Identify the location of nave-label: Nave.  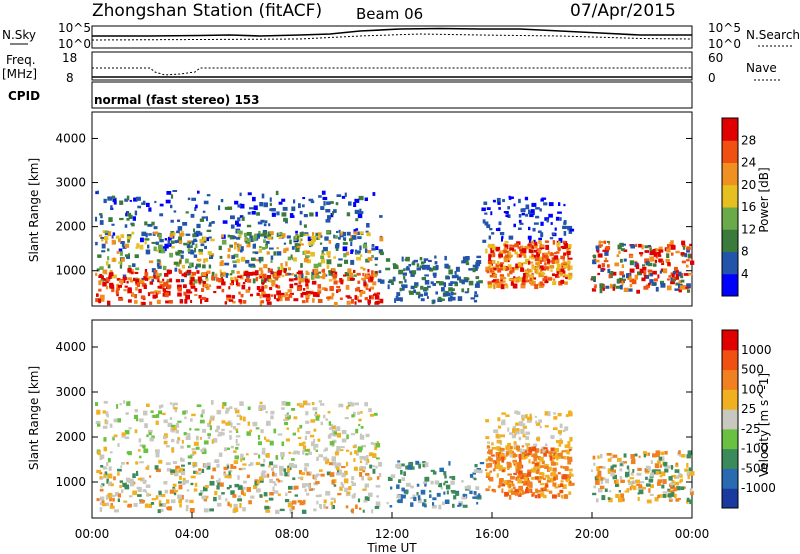
(761, 68).